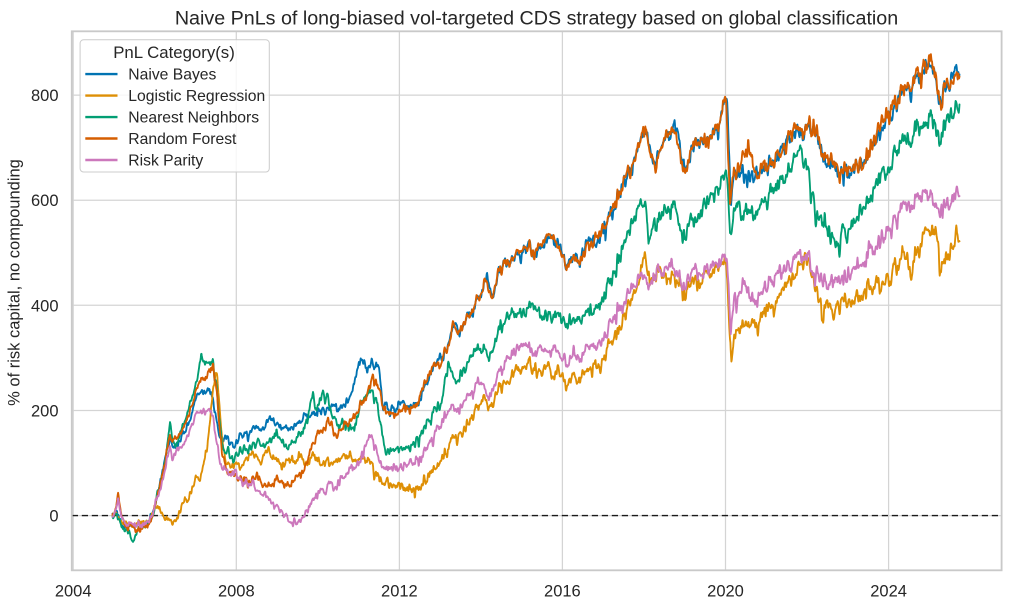 Image resolution: width=1011 pixels, height=609 pixels. I want to click on svg-text: PnL Category(s), so click(174, 52).